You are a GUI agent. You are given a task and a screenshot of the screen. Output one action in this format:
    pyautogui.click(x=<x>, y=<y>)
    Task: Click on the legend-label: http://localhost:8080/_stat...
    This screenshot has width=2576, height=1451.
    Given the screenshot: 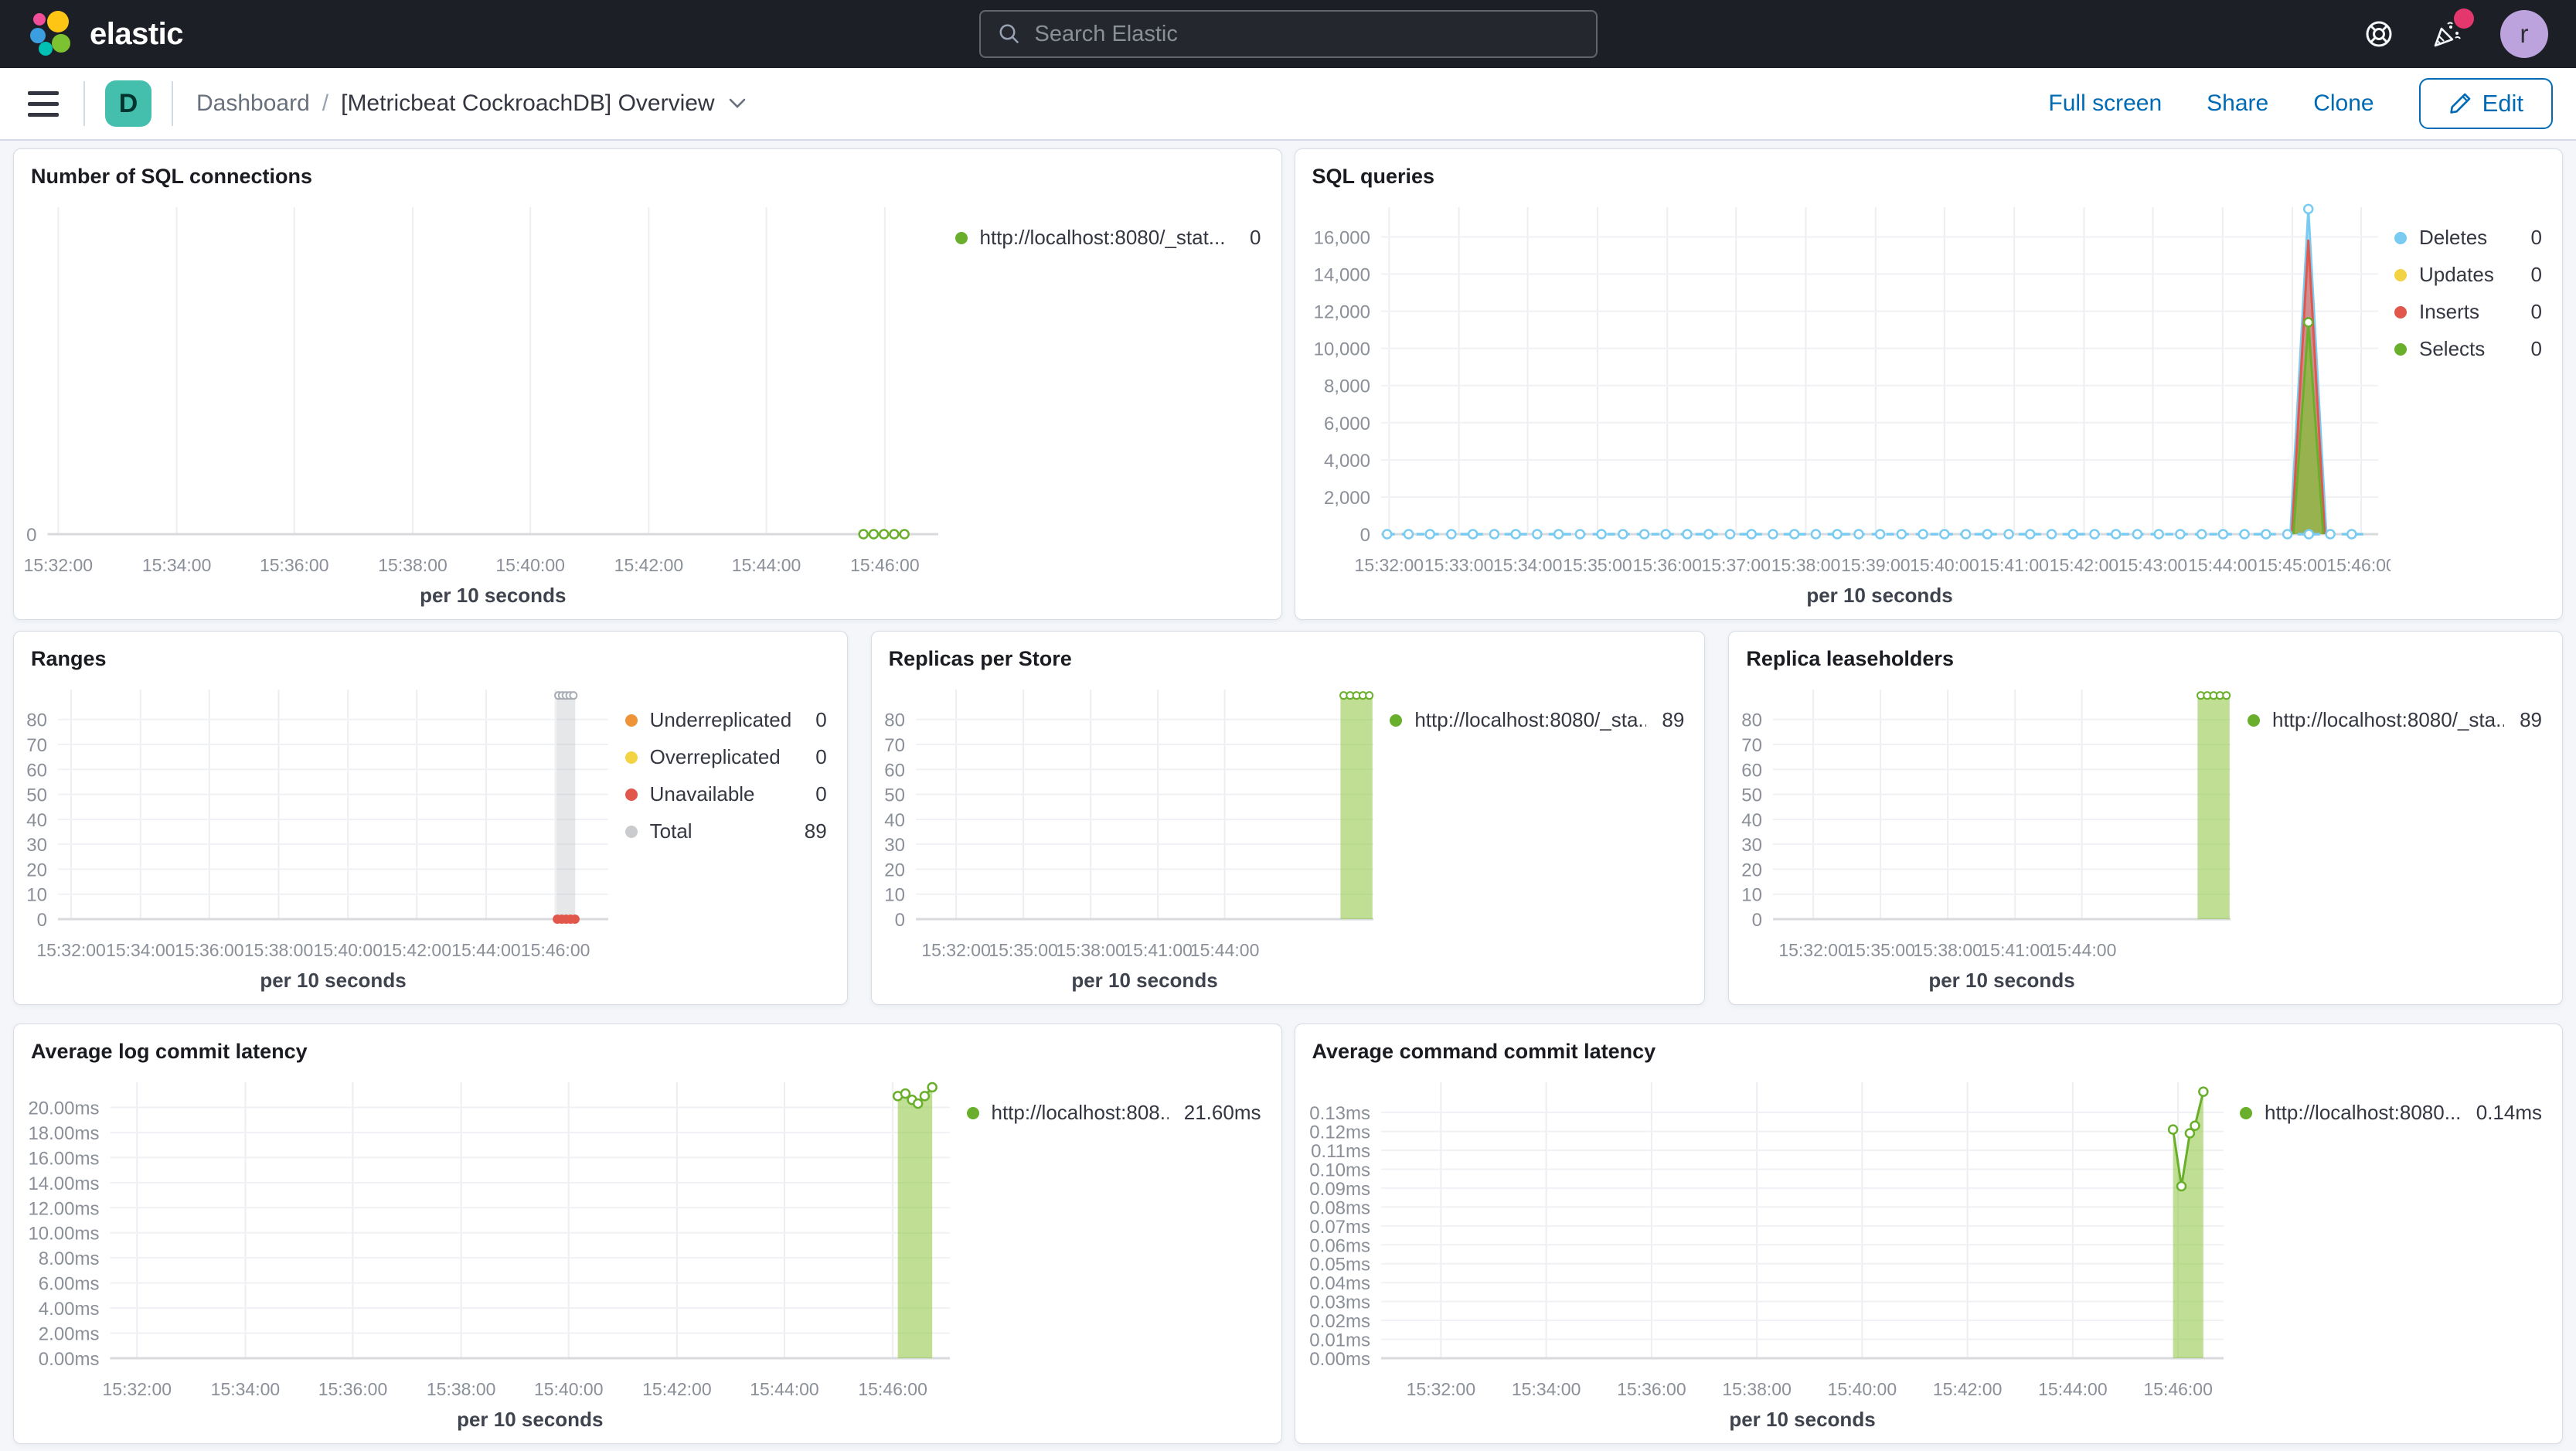 What is the action you would take?
    pyautogui.click(x=1102, y=237)
    